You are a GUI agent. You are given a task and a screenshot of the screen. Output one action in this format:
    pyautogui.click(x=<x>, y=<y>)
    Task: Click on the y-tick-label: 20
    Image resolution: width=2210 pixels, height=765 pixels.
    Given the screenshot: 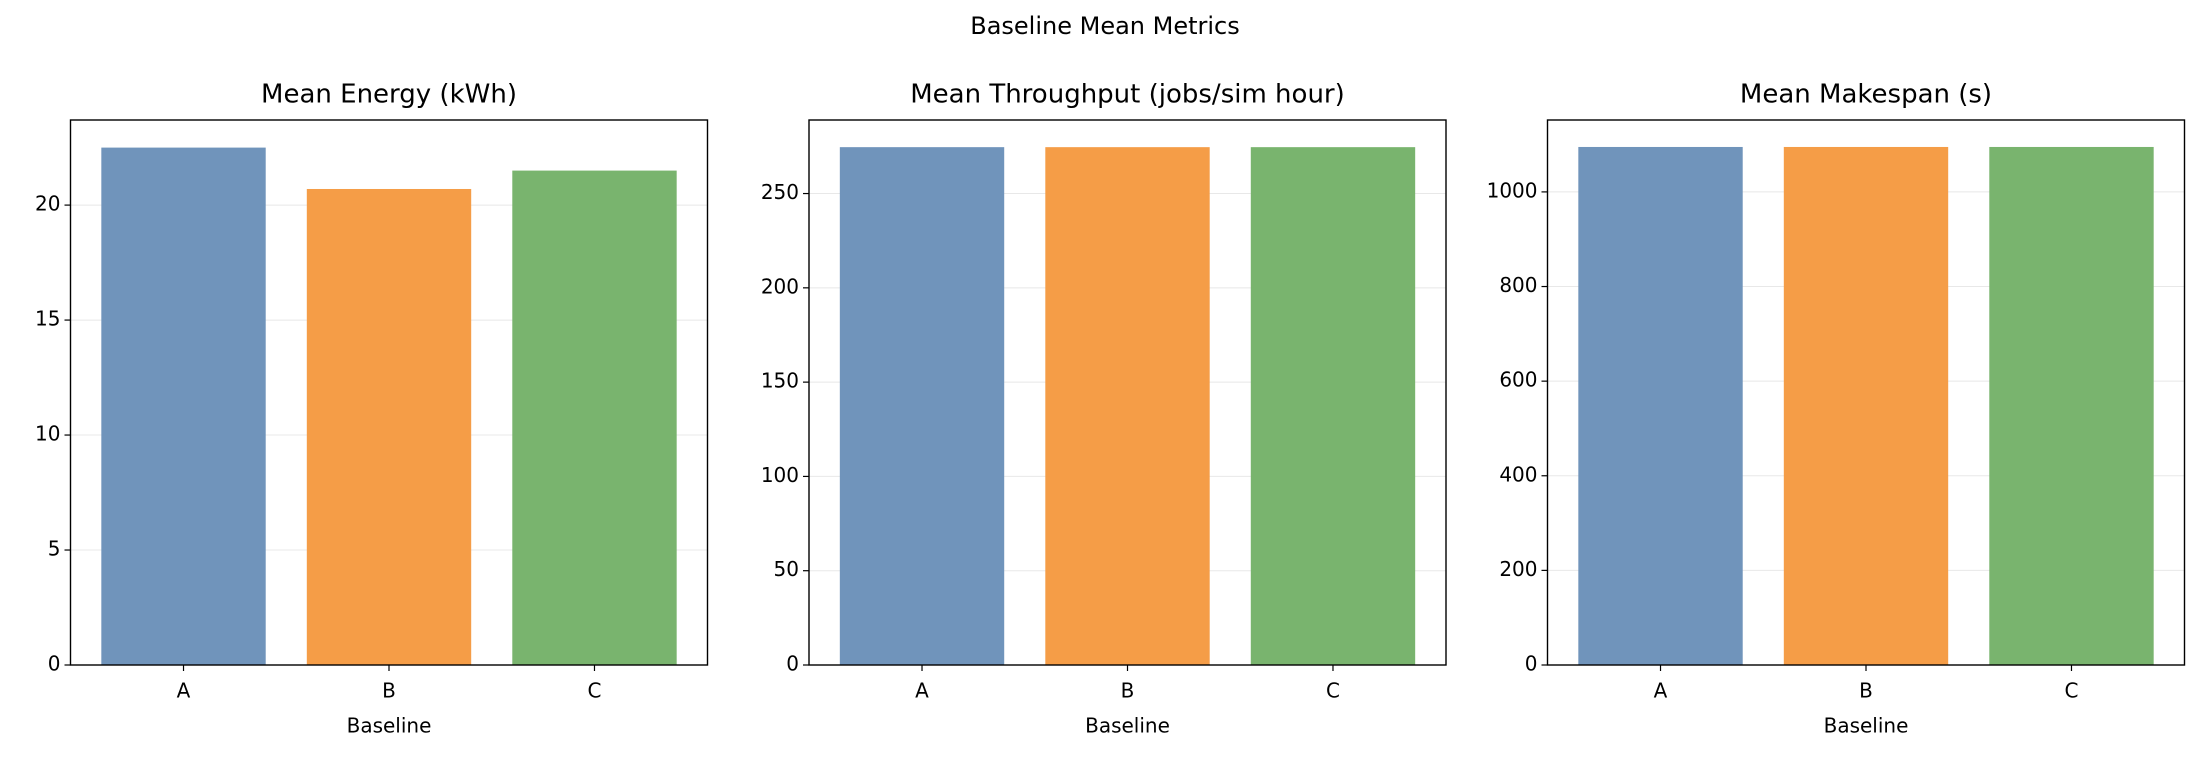 What is the action you would take?
    pyautogui.click(x=47, y=204)
    